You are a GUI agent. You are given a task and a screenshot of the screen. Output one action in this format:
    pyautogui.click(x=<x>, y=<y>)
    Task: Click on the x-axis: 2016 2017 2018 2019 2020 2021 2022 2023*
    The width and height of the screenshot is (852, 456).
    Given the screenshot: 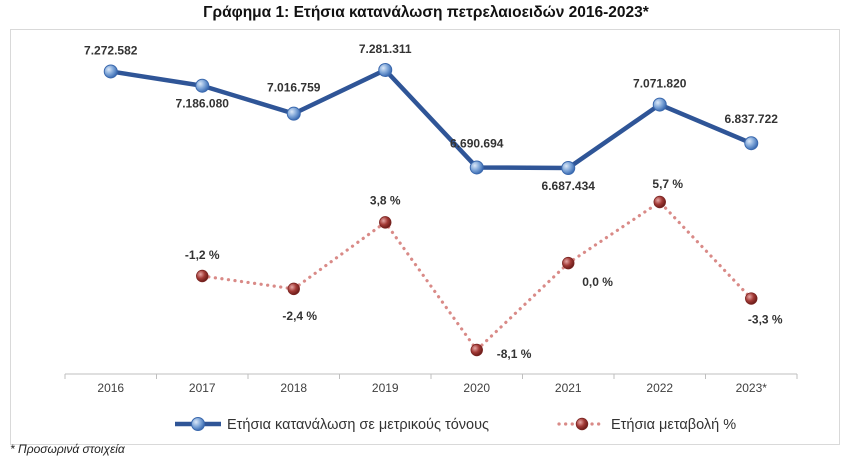 What is the action you would take?
    pyautogui.click(x=431, y=384)
    